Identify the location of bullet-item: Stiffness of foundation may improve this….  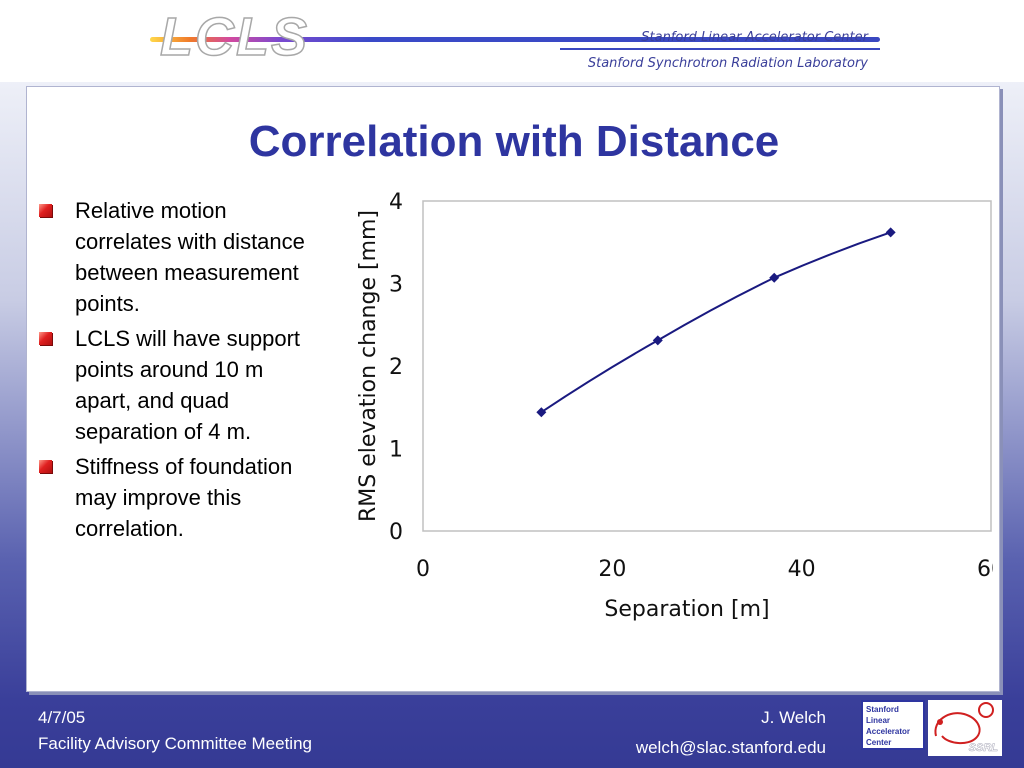
(172, 497).